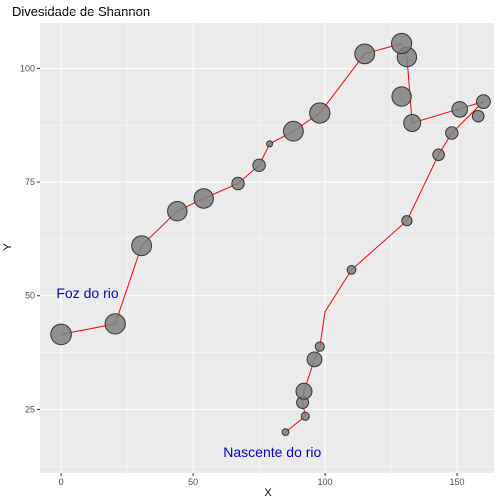 Image resolution: width=504 pixels, height=504 pixels. I want to click on y-axis-title: Y, so click(8, 247).